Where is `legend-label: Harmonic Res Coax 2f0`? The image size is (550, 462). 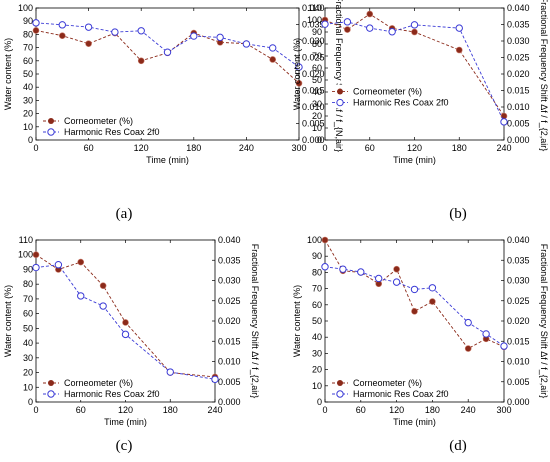
legend-label: Harmonic Res Coax 2f0 is located at coordinates (401, 394).